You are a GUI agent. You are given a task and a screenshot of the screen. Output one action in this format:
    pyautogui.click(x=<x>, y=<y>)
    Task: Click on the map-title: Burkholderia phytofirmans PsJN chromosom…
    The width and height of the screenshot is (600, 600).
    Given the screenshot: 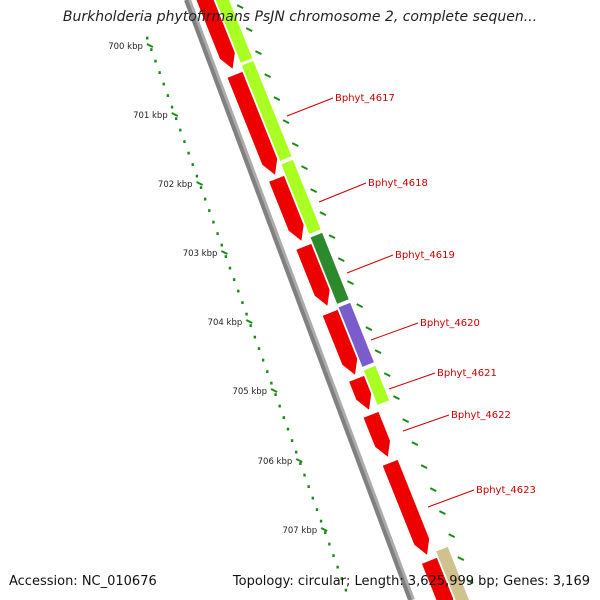 What is the action you would take?
    pyautogui.click(x=300, y=17)
    